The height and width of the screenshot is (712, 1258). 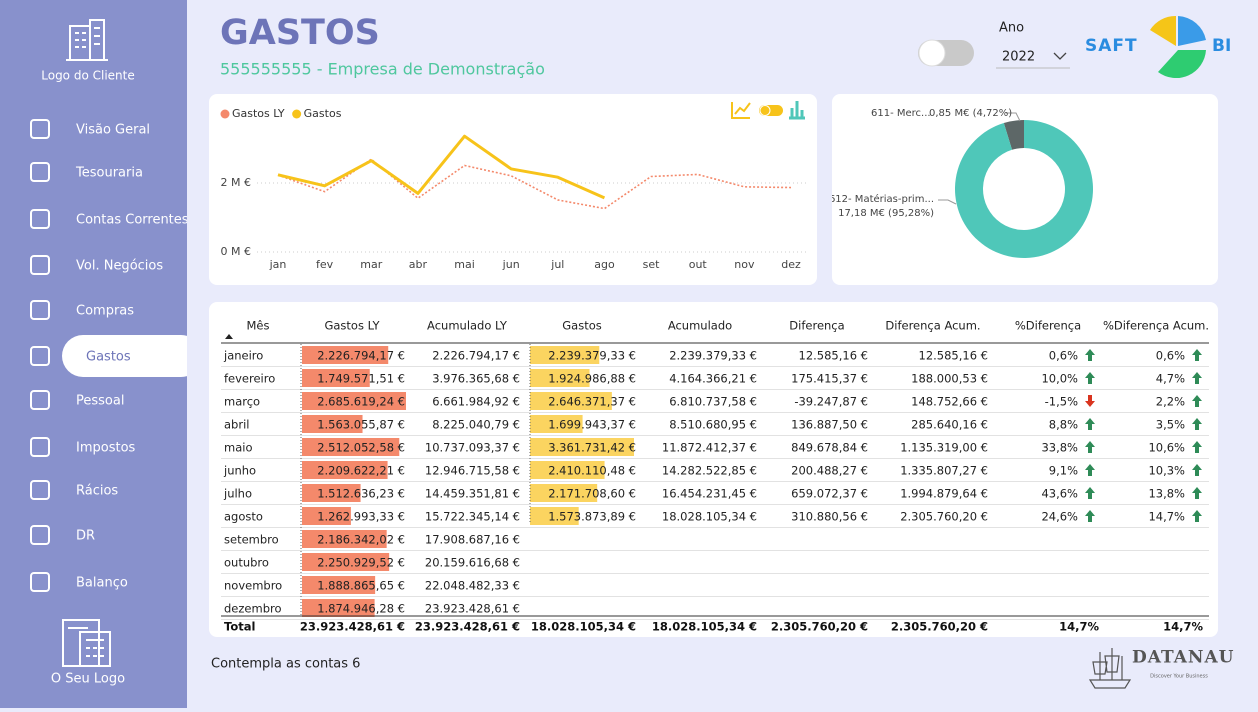 I want to click on y-tick-label: 2 M €, so click(x=236, y=182).